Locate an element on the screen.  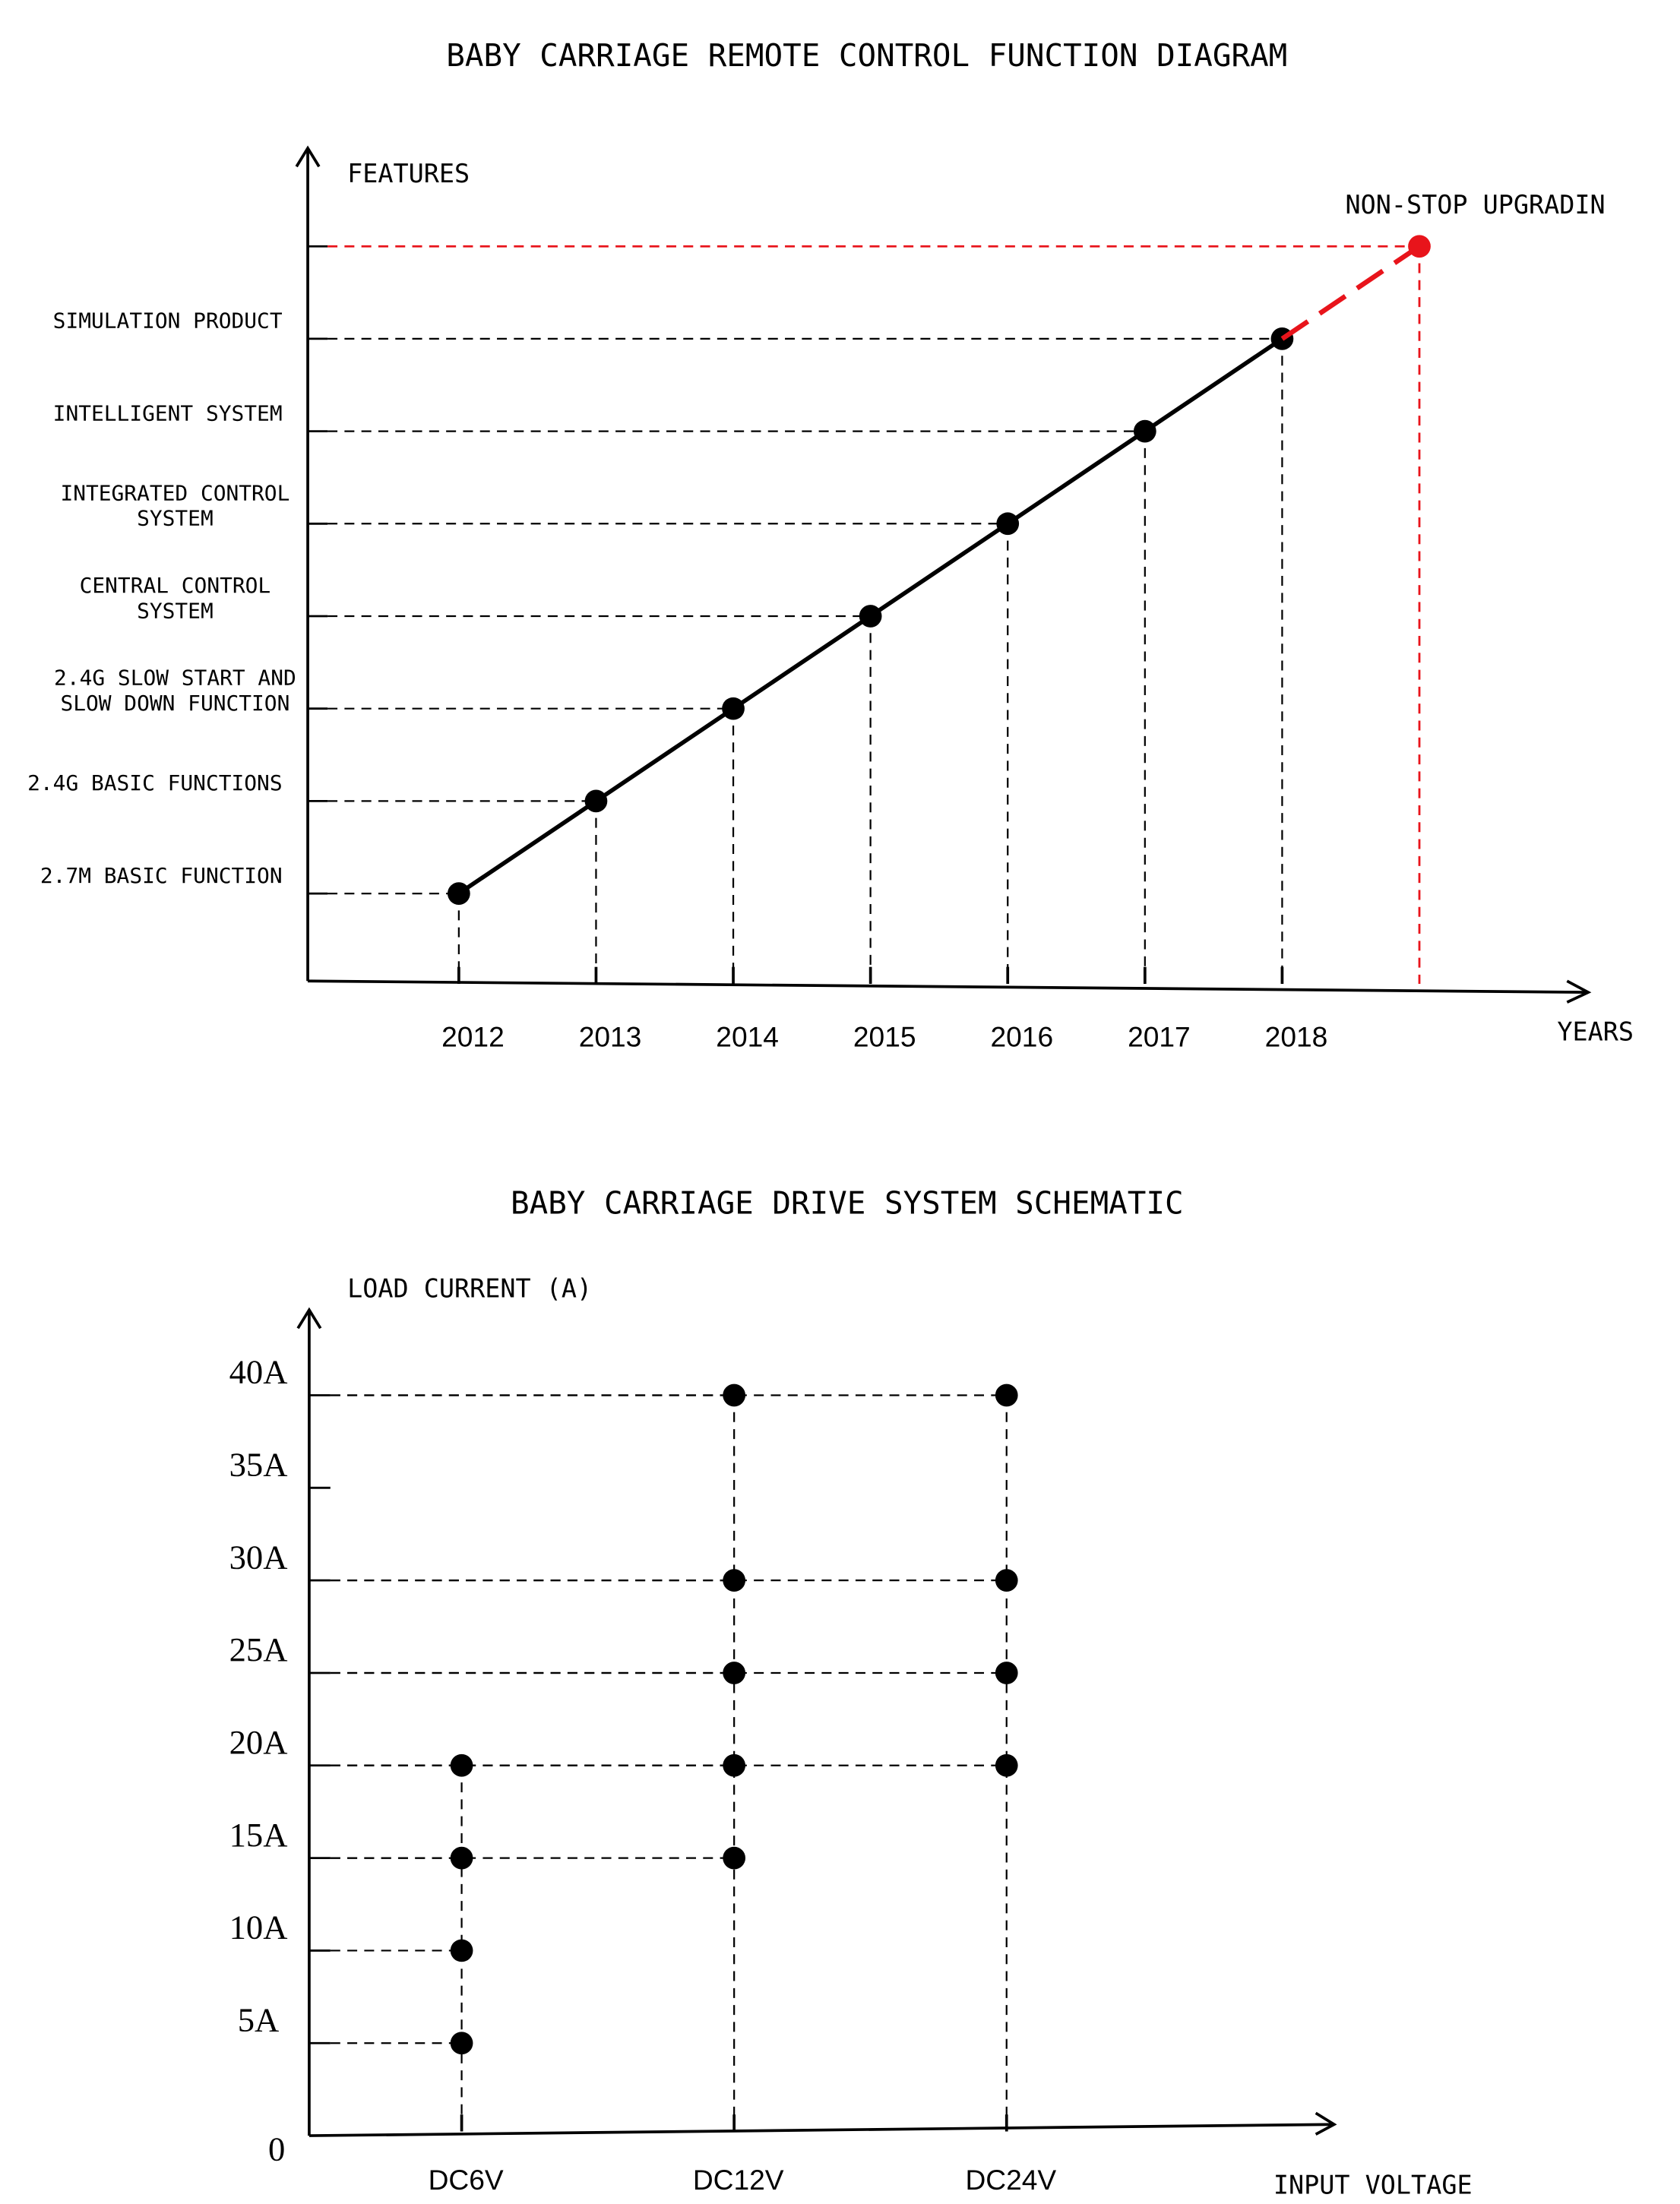
x-tick-label: DC24V is located at coordinates (1010, 2180).